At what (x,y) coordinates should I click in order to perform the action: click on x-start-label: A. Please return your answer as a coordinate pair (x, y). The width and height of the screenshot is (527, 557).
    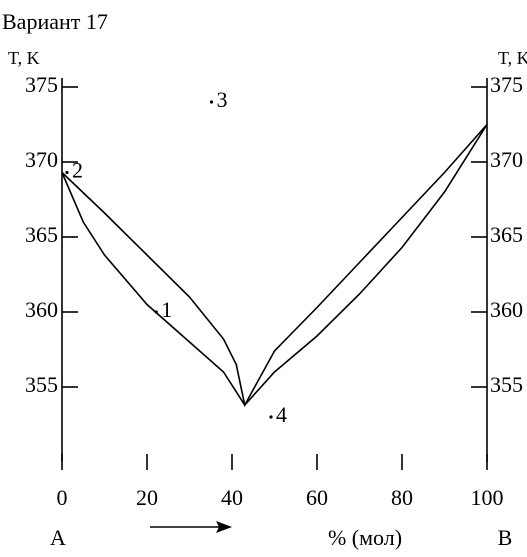
    Looking at the image, I should click on (58, 537).